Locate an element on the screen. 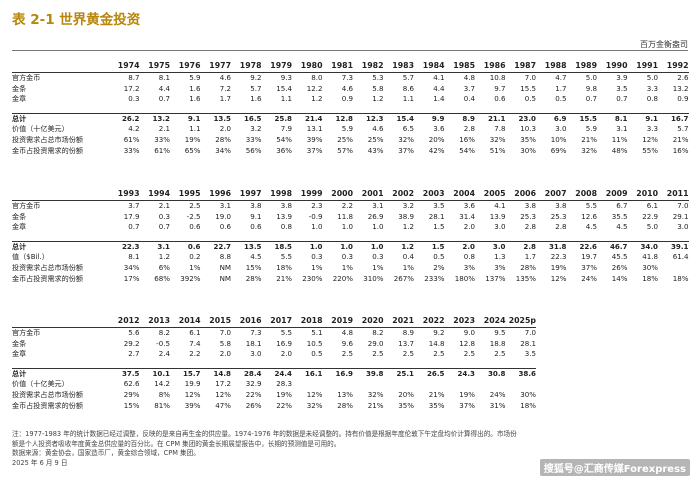 The height and width of the screenshot is (483, 700). table-cell: 3.0 is located at coordinates (683, 227).